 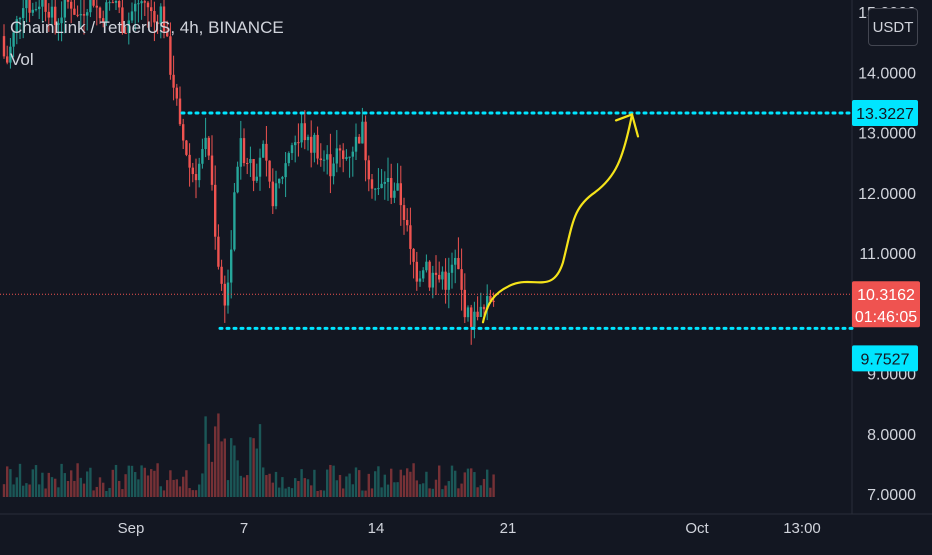 What do you see at coordinates (886, 295) in the screenshot?
I see `last-price-label: 10.3162` at bounding box center [886, 295].